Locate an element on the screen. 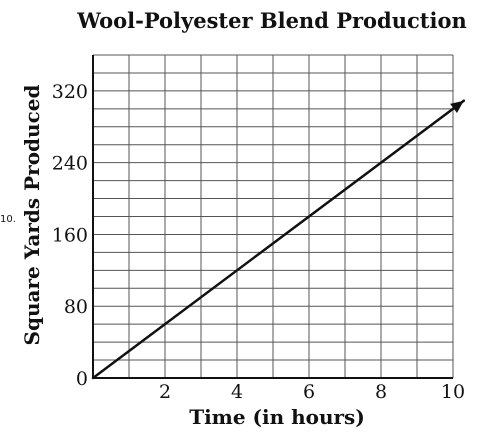 The height and width of the screenshot is (435, 498). x-tick-label: 4 is located at coordinates (237, 392).